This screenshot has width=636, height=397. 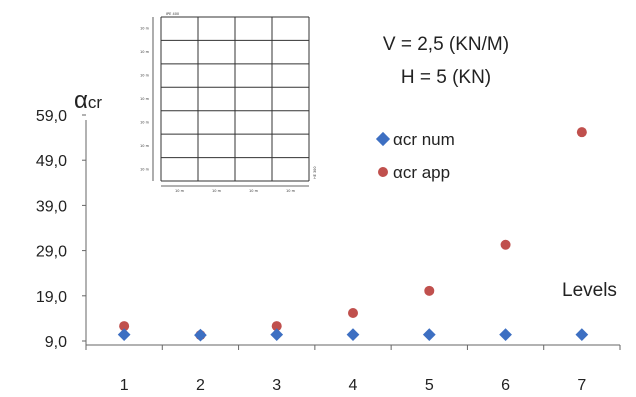 I want to click on annotation-line-1: V = 2,5 (KN/M), so click(x=446, y=44).